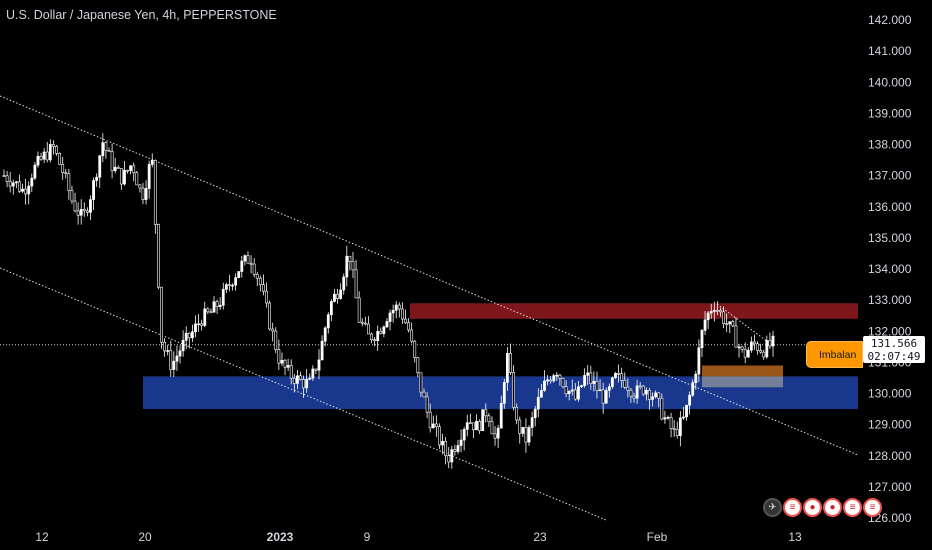 Image resolution: width=932 pixels, height=550 pixels. Describe the element at coordinates (890, 238) in the screenshot. I see `y-tick-label: 135.000` at that location.